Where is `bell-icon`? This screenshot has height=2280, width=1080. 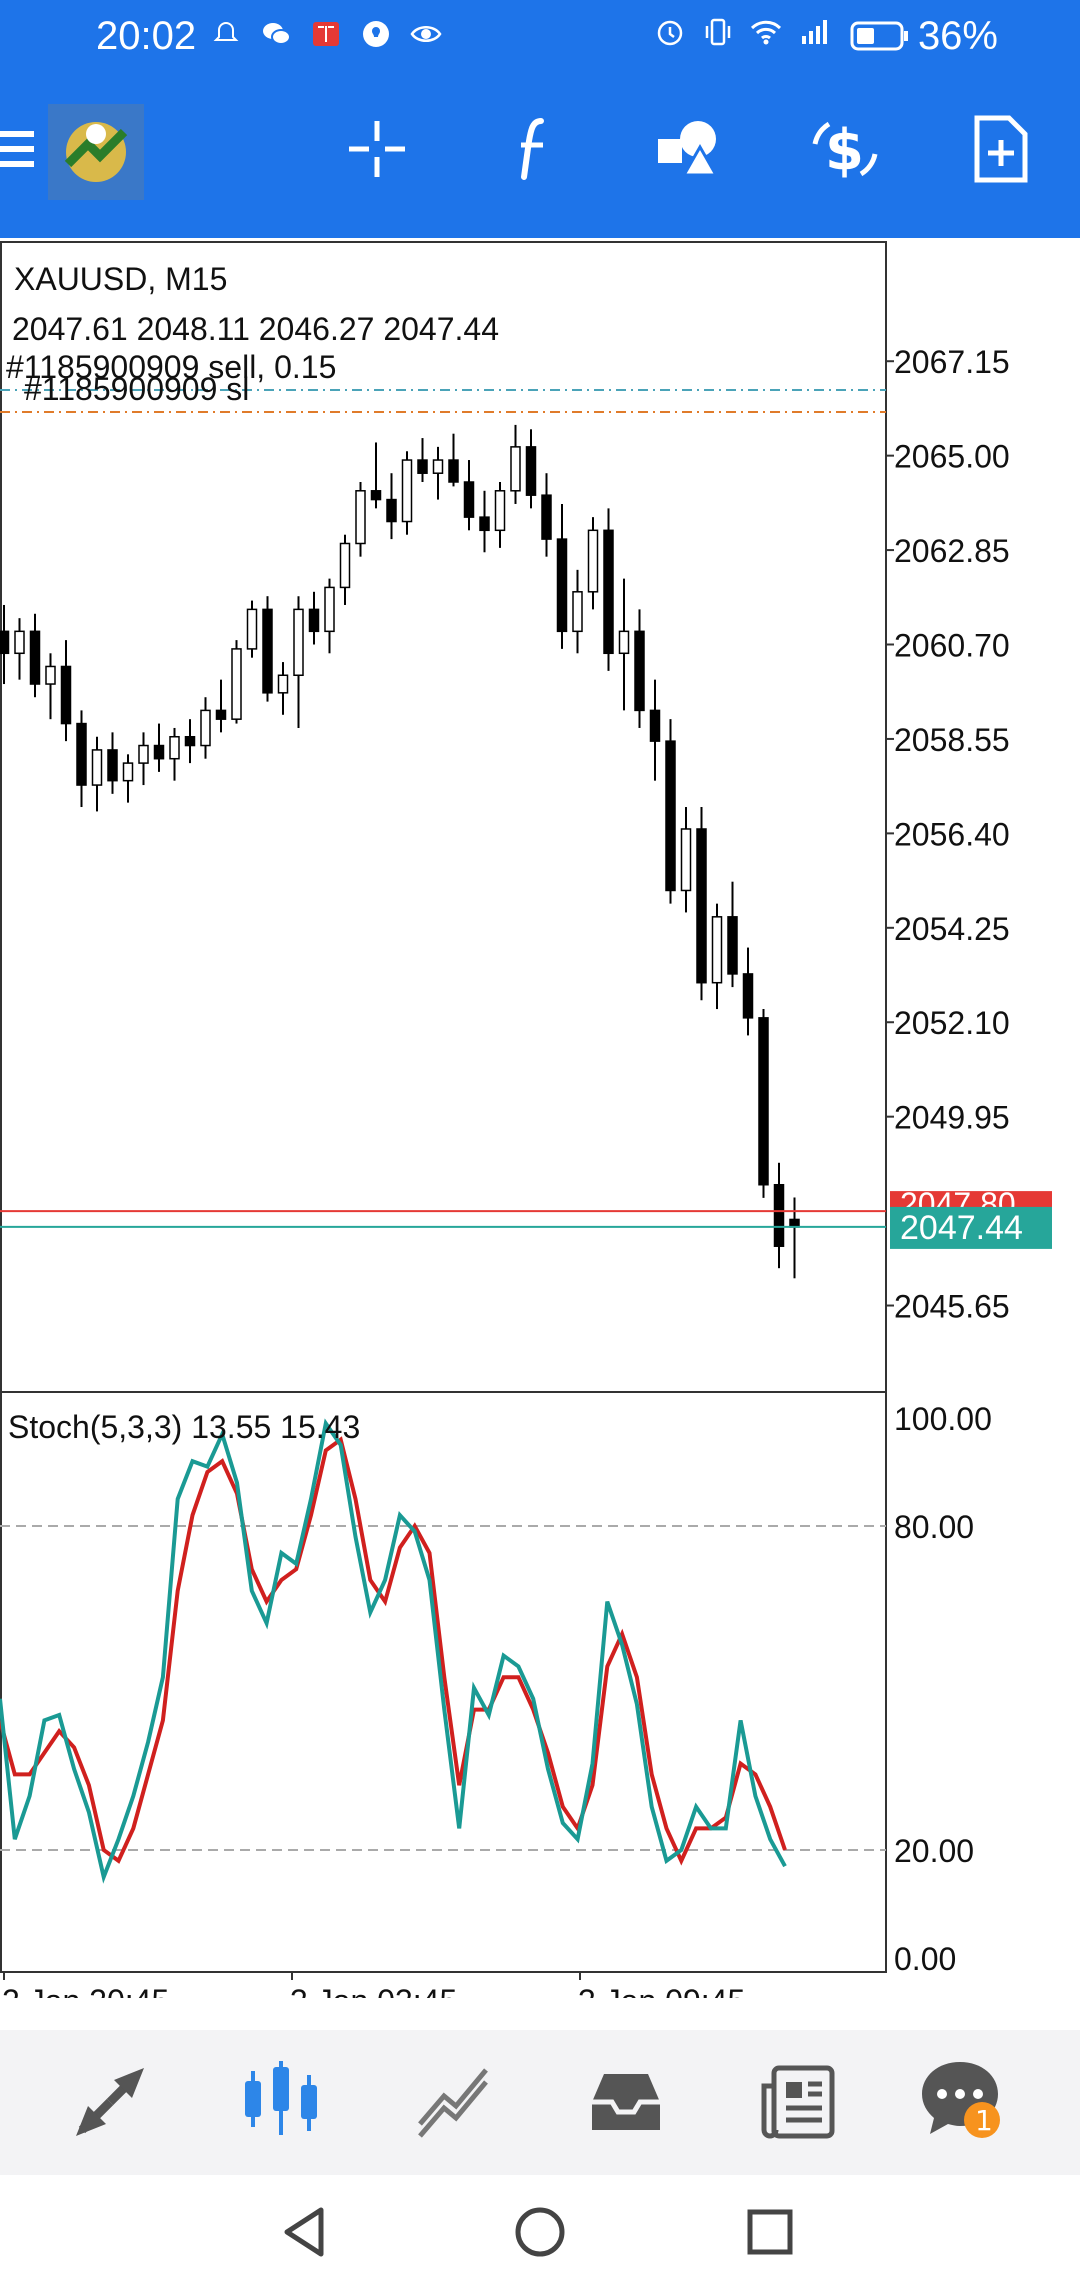
bell-icon is located at coordinates (226, 31).